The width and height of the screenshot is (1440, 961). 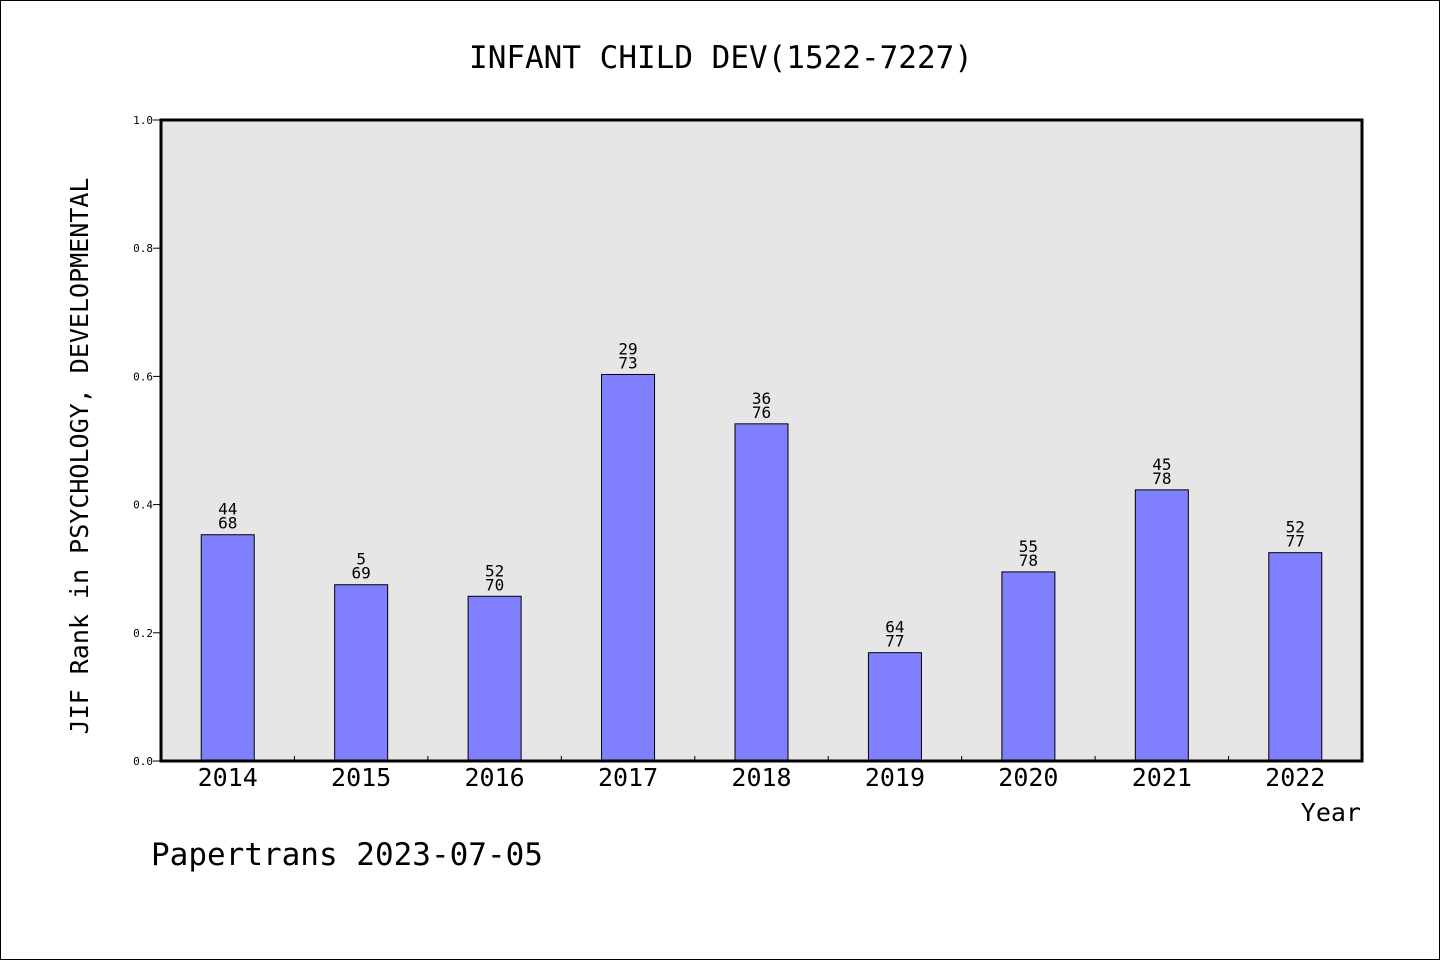 I want to click on y-tick-label: 0.0, so click(x=143, y=761).